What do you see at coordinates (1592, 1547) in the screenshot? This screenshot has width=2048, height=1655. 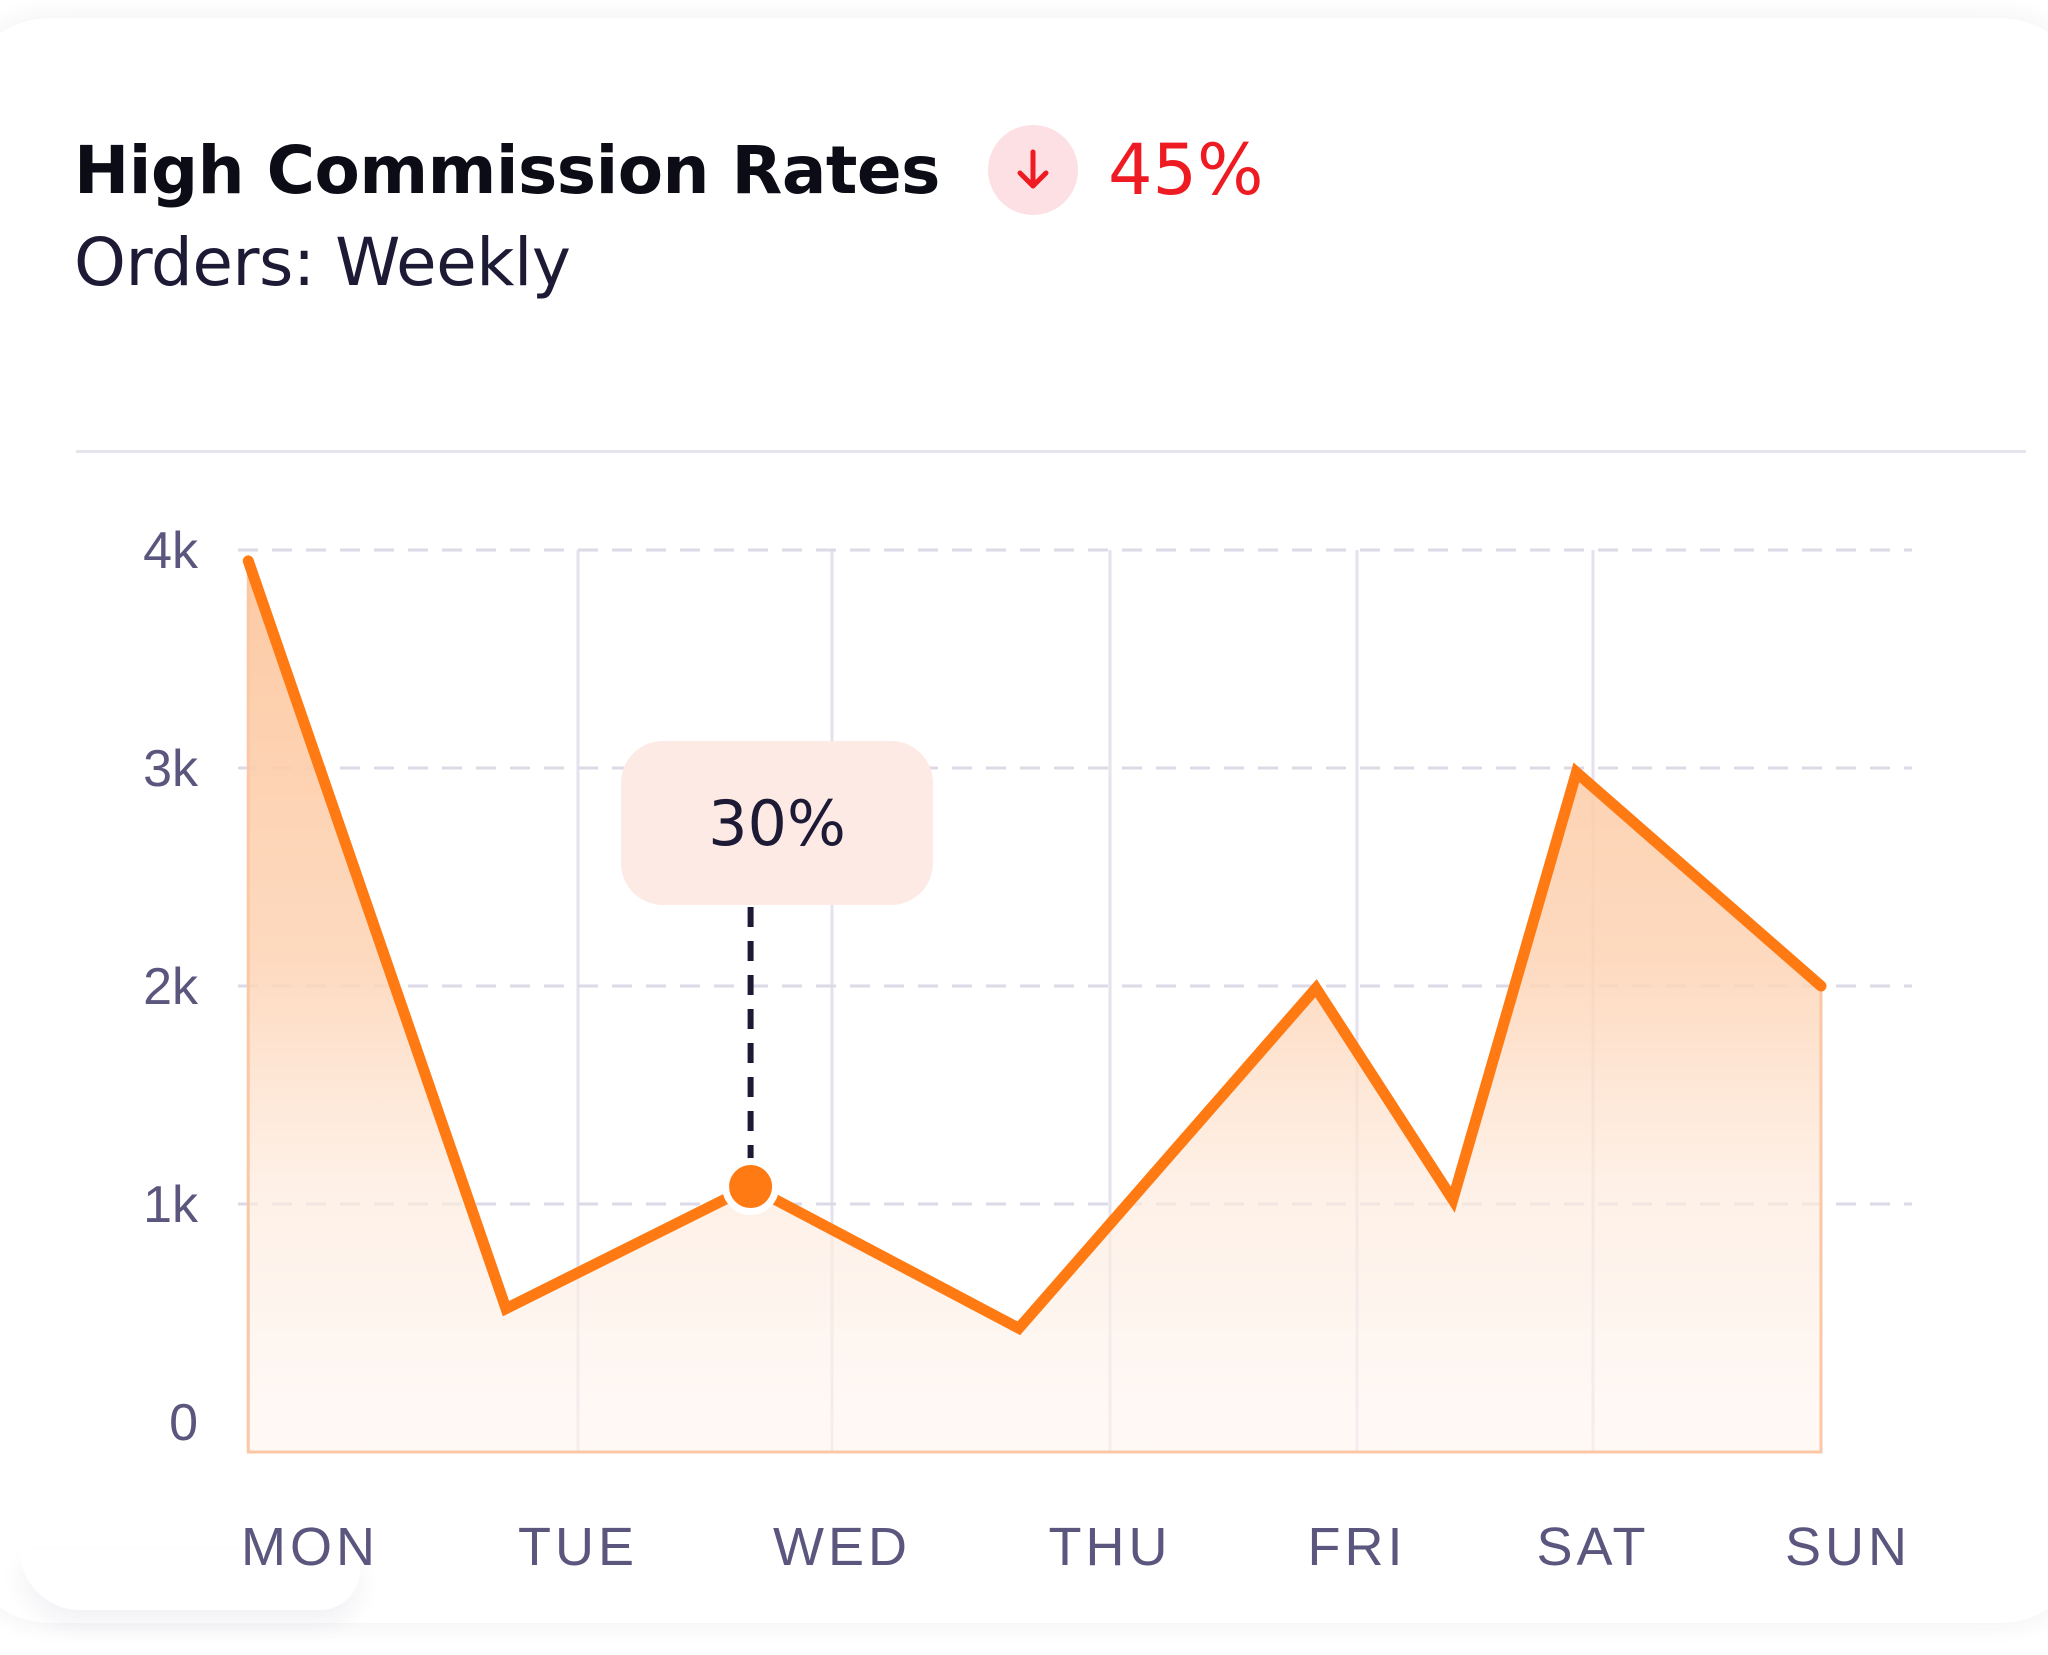 I see `x-tick-label: SAT` at bounding box center [1592, 1547].